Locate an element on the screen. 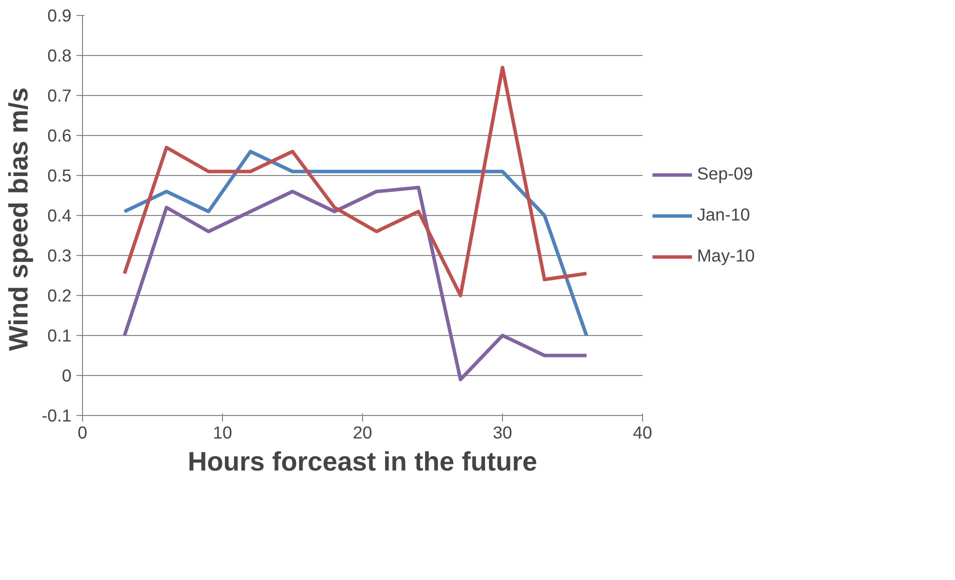  y-tick-label: 0.4 is located at coordinates (59, 216).